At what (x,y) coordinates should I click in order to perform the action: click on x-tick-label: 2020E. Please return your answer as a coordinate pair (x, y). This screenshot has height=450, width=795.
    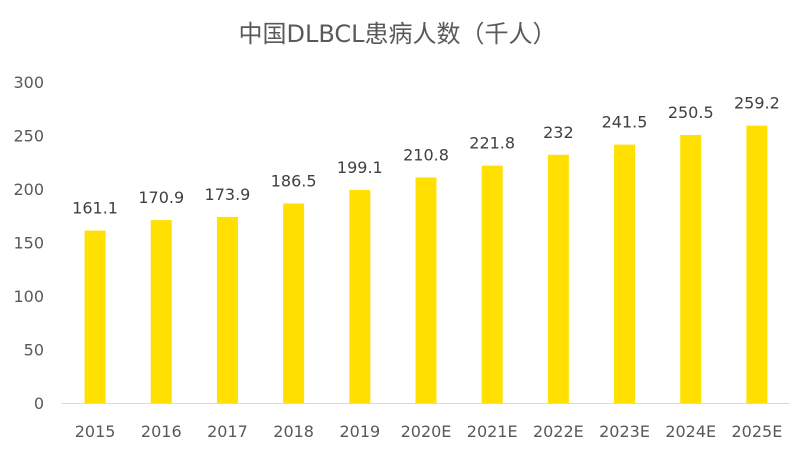
    Looking at the image, I should click on (426, 431).